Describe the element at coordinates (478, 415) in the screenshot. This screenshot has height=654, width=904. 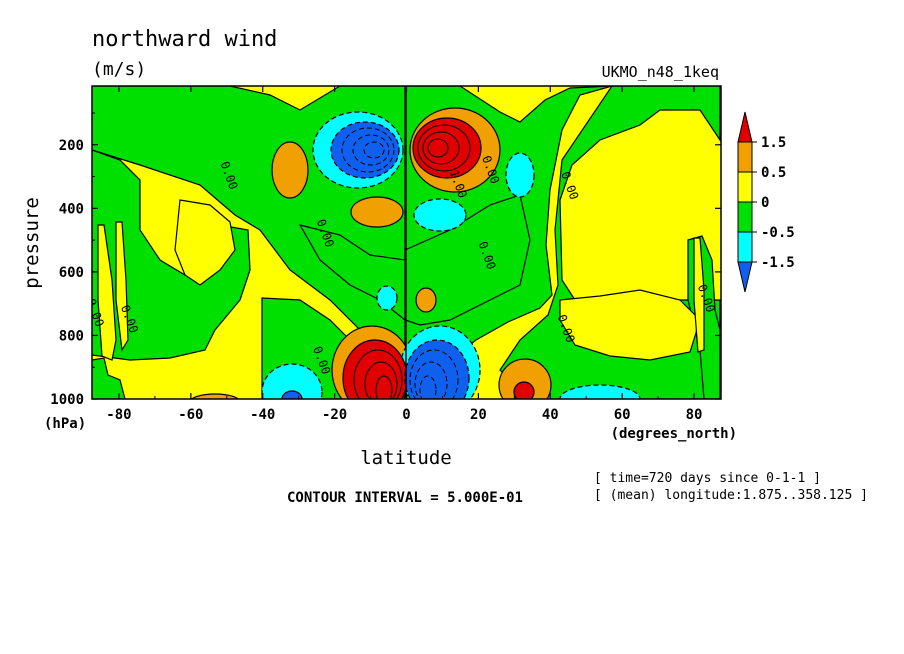
I see `x-tick-label-5: 20` at that location.